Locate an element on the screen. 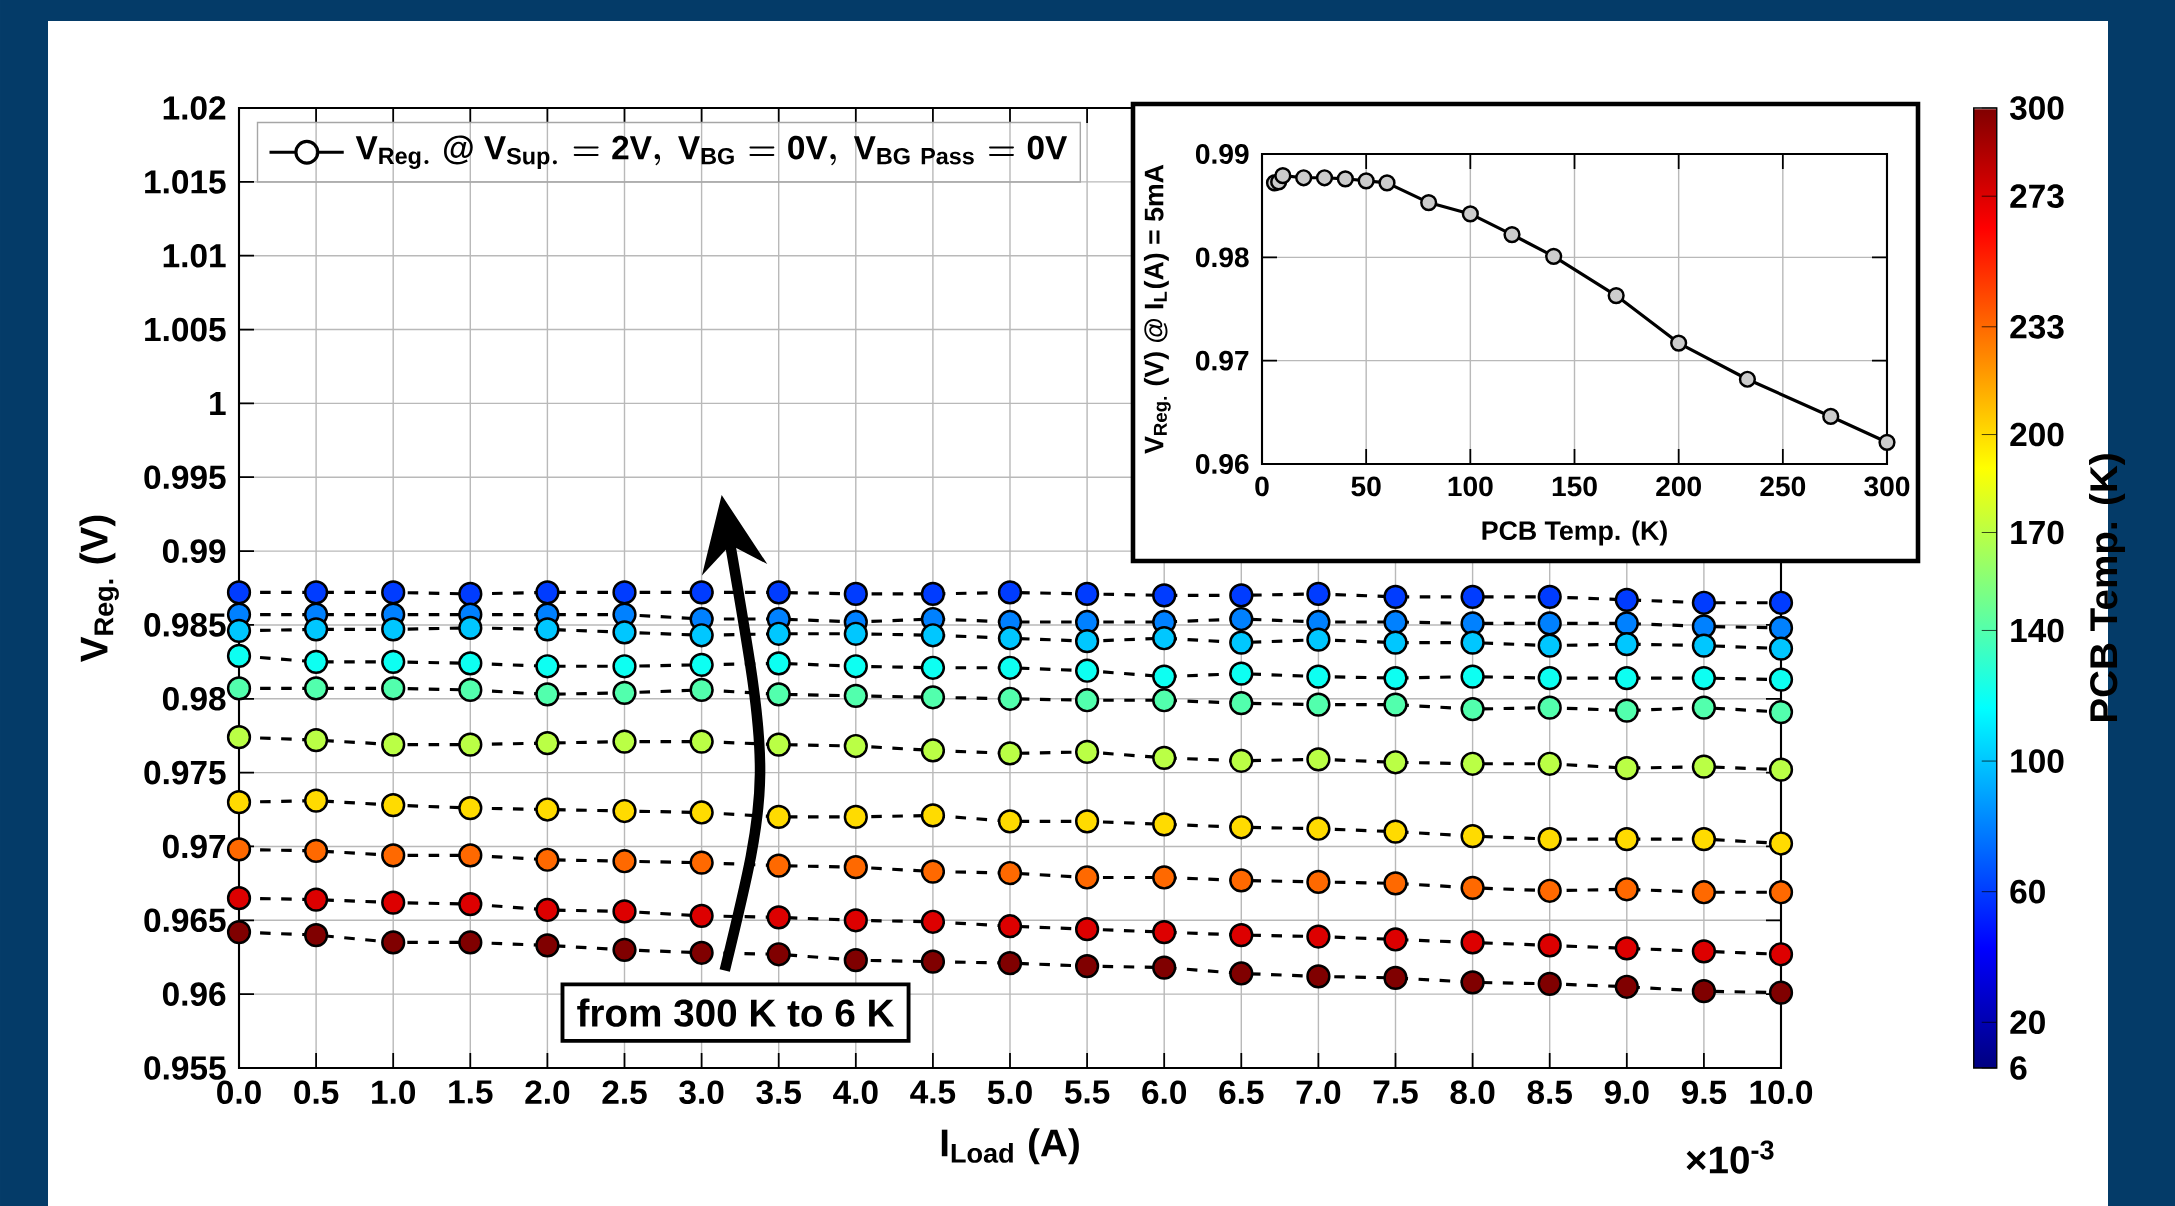  x-tick-label: 300 is located at coordinates (1887, 486).